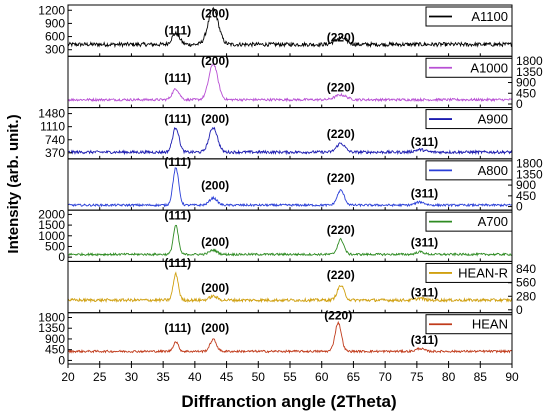  Describe the element at coordinates (51, 225) in the screenshot. I see `y-tick-label: 1500` at that location.